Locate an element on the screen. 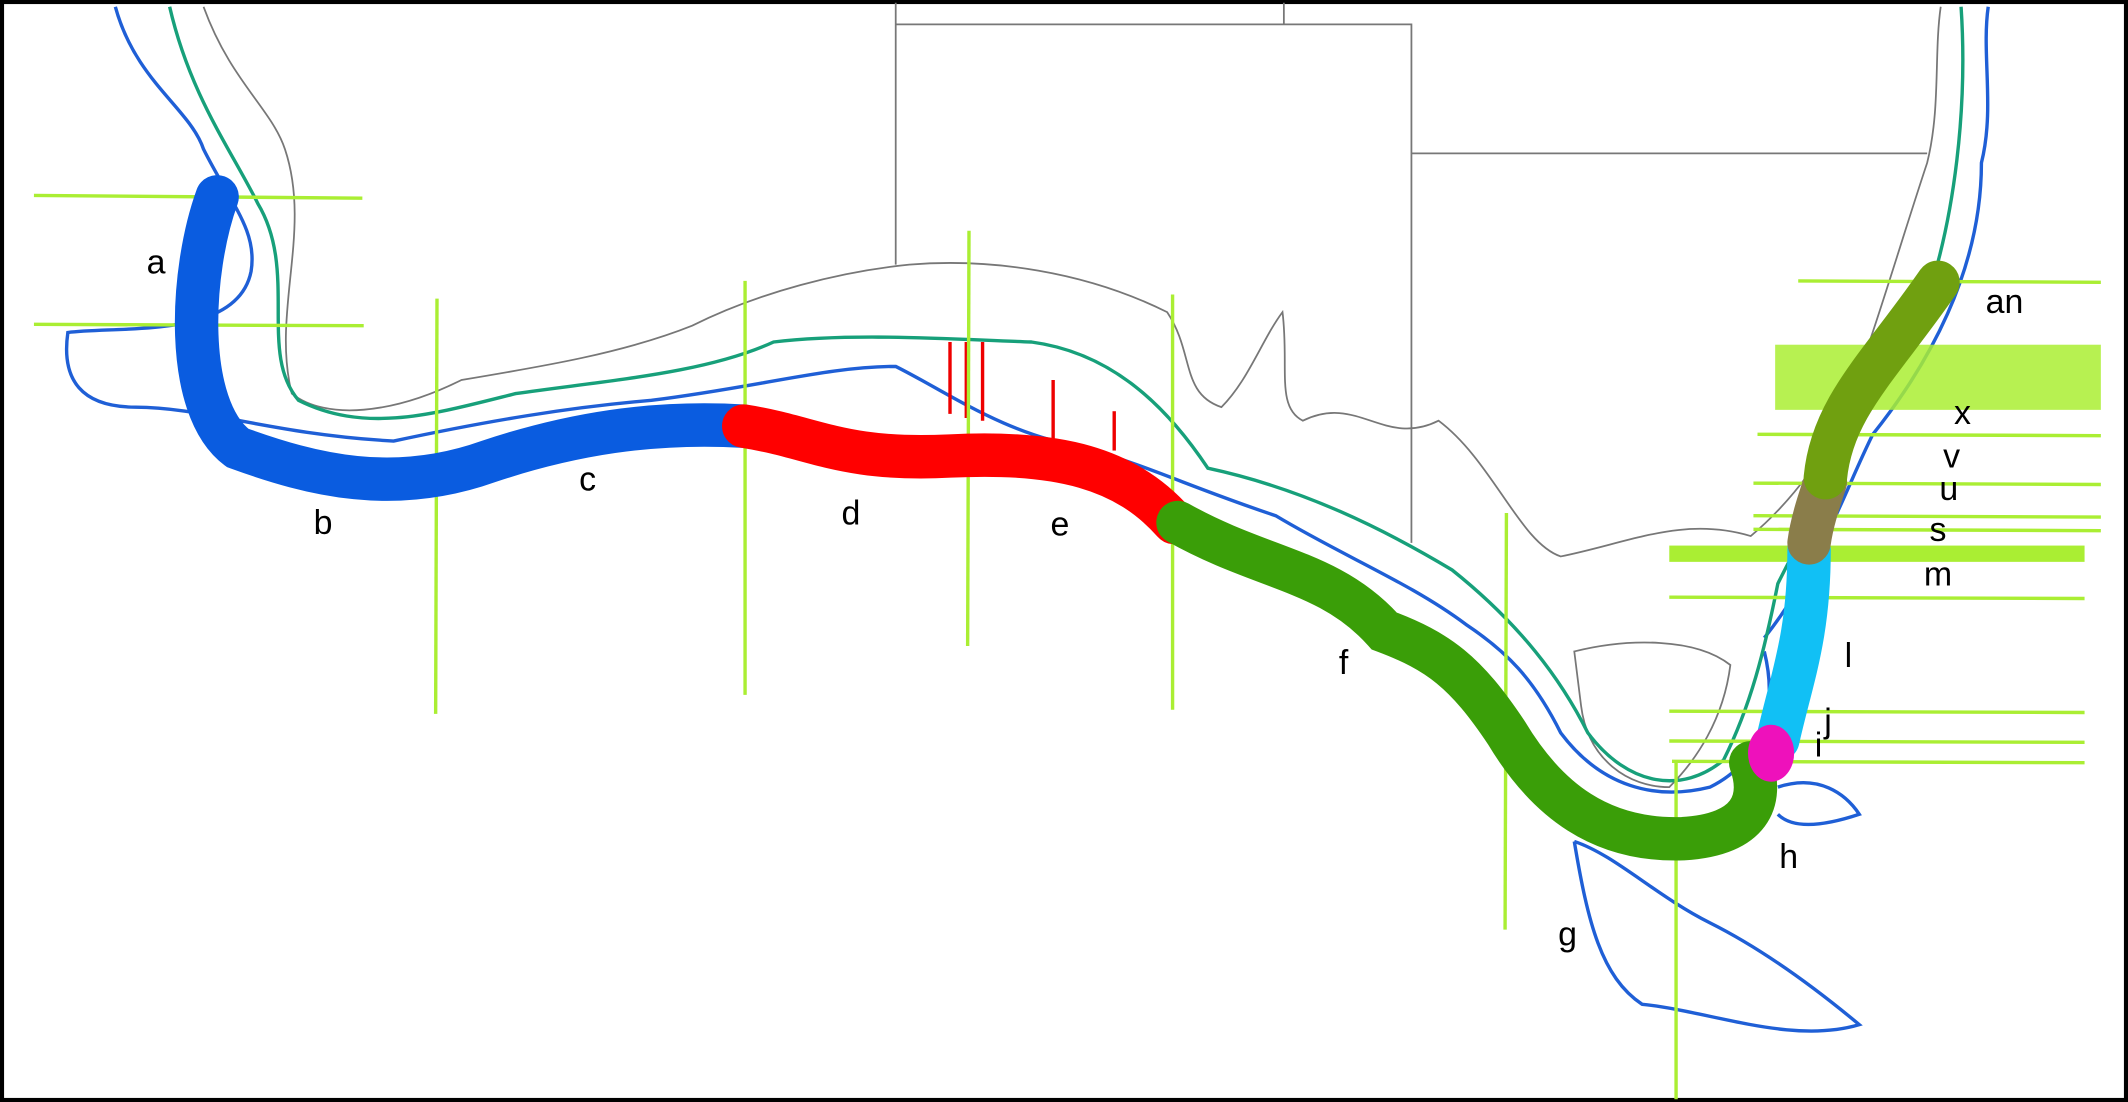  markers is located at coordinates (1032, 396).